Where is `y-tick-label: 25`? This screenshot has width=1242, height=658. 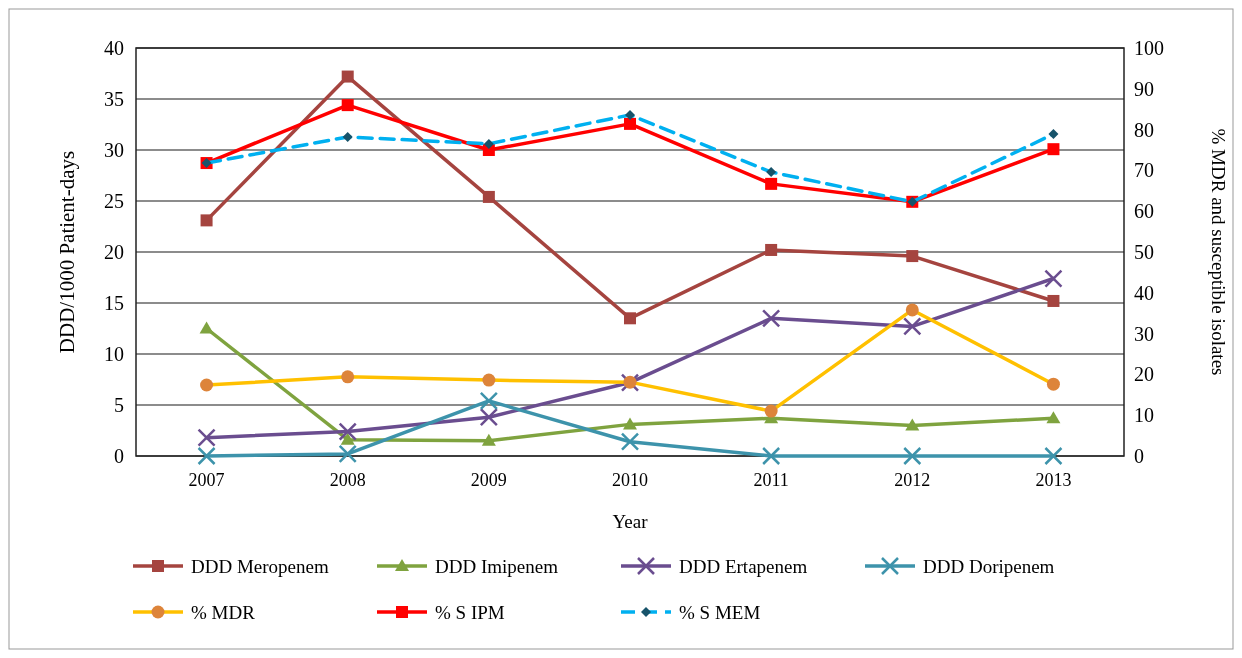 y-tick-label: 25 is located at coordinates (114, 201).